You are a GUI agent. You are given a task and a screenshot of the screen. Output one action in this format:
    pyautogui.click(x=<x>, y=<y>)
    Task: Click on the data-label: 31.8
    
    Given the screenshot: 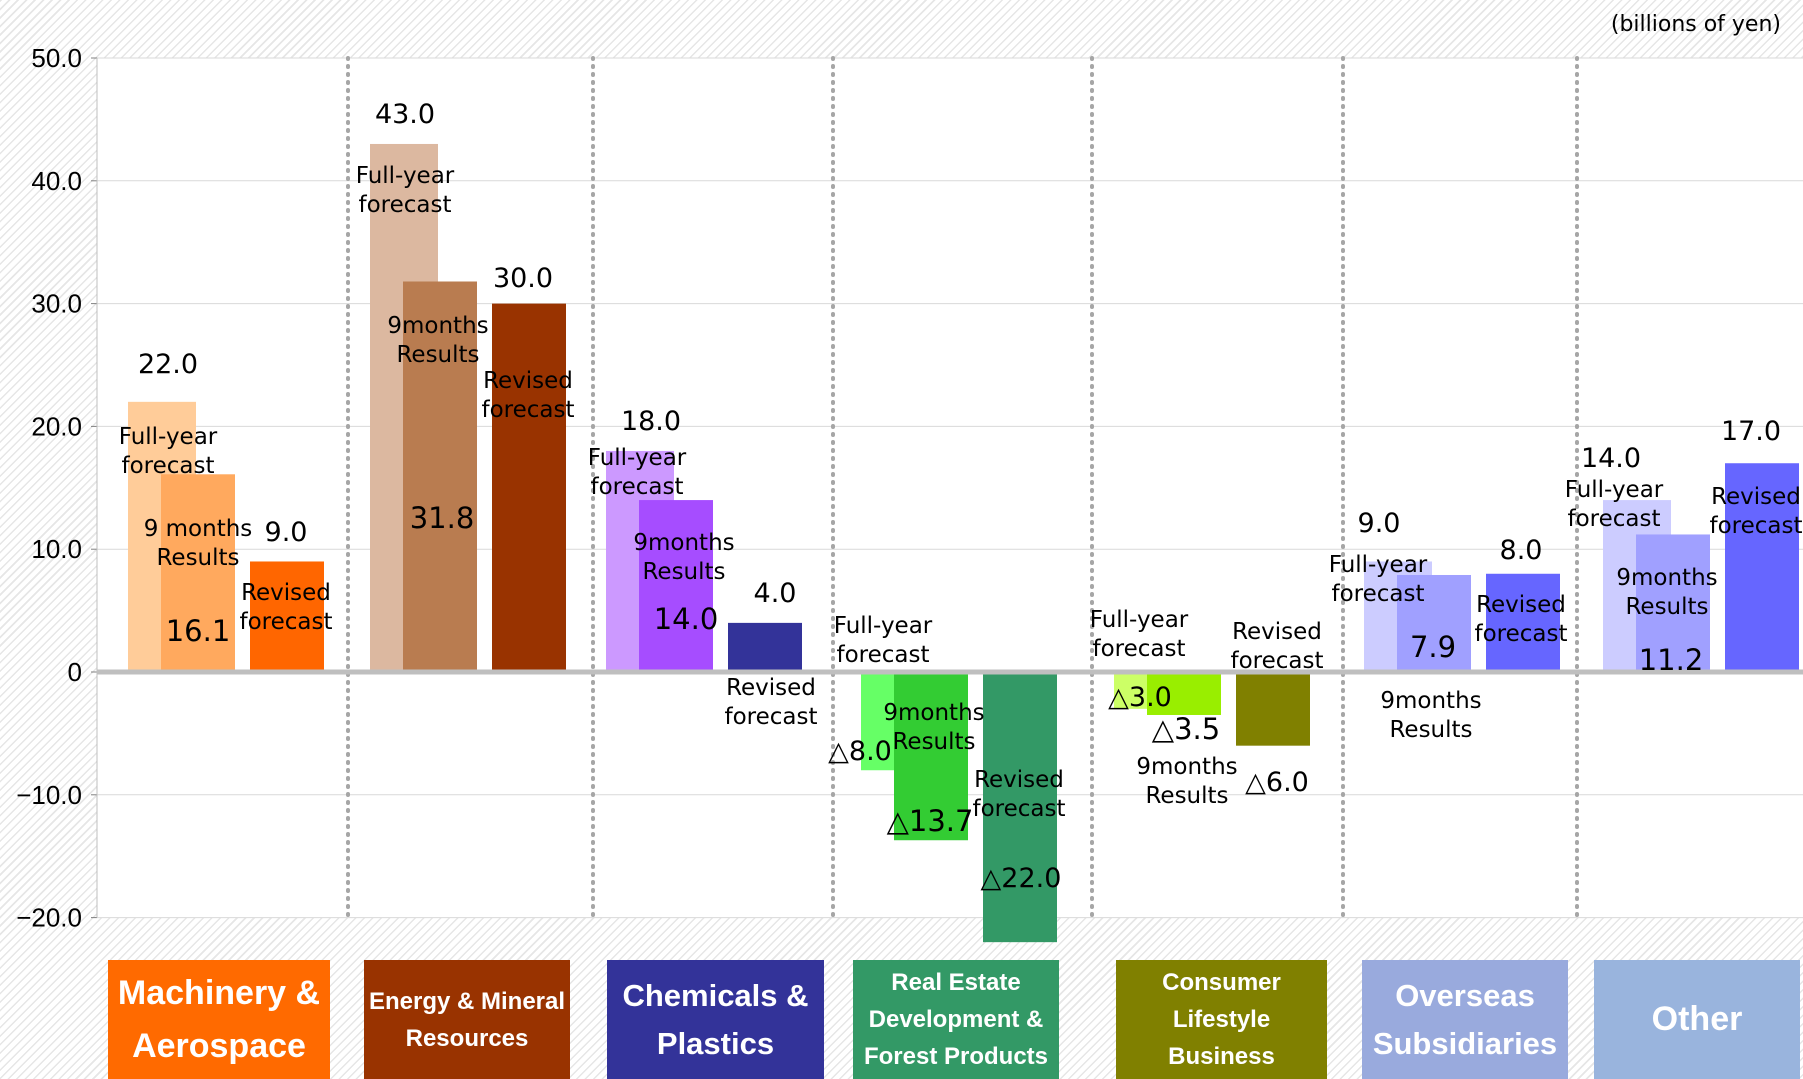 What is the action you would take?
    pyautogui.click(x=442, y=518)
    